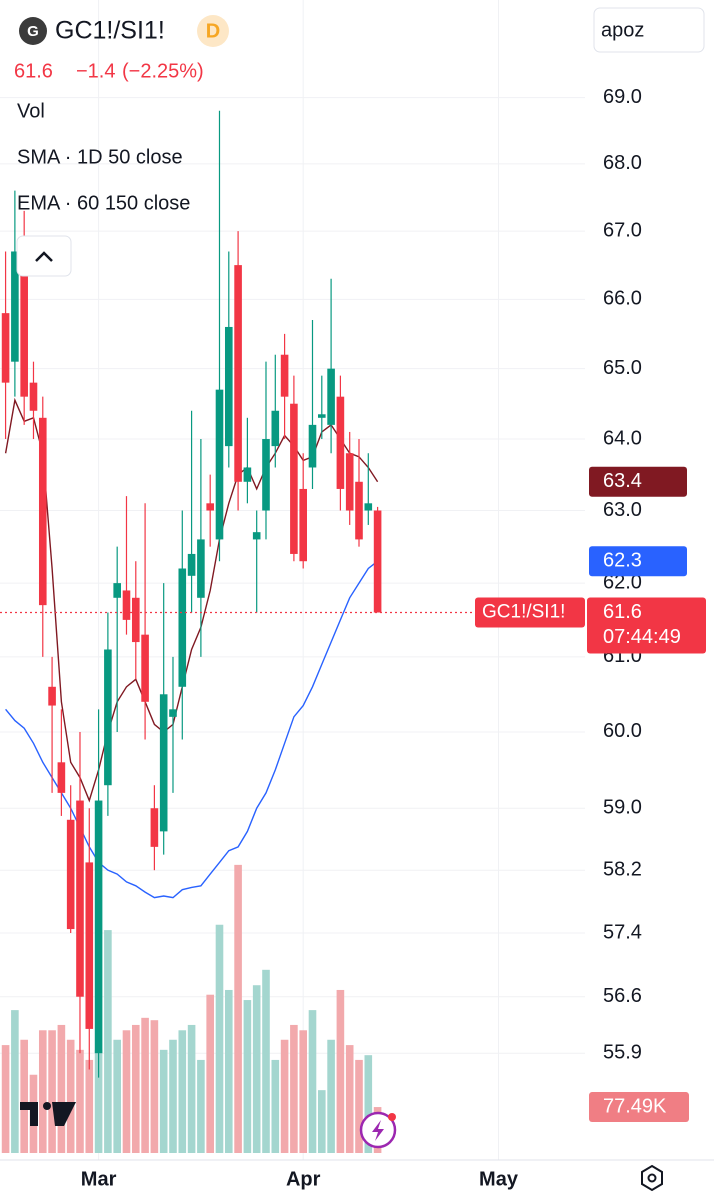 This screenshot has height=1200, width=714. Describe the element at coordinates (110, 31) in the screenshot. I see `symbol-name: GC1!/SI1!` at that location.